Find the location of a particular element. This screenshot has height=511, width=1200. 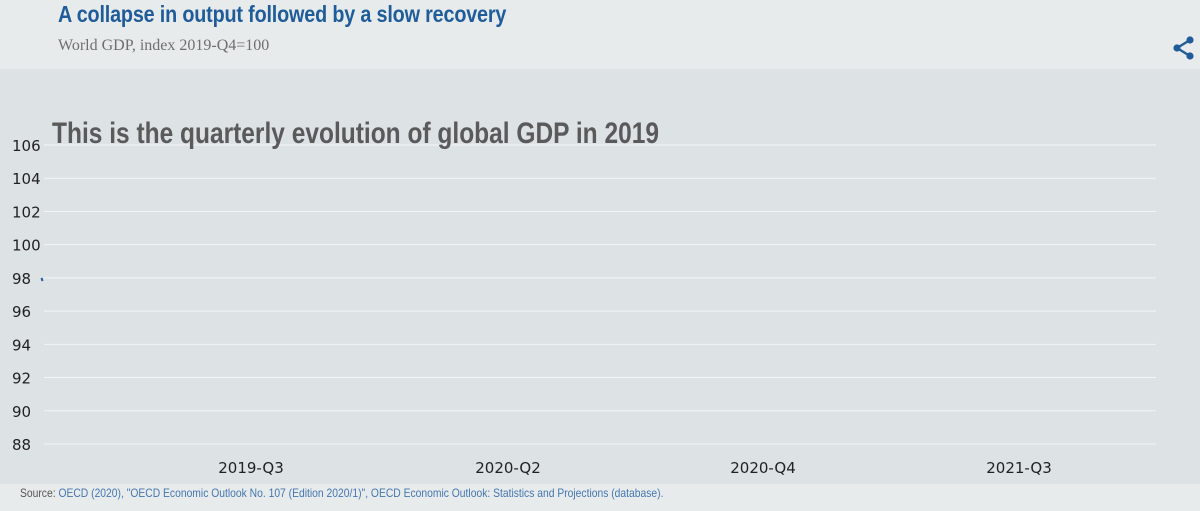

source-label: Source: is located at coordinates (38, 493).